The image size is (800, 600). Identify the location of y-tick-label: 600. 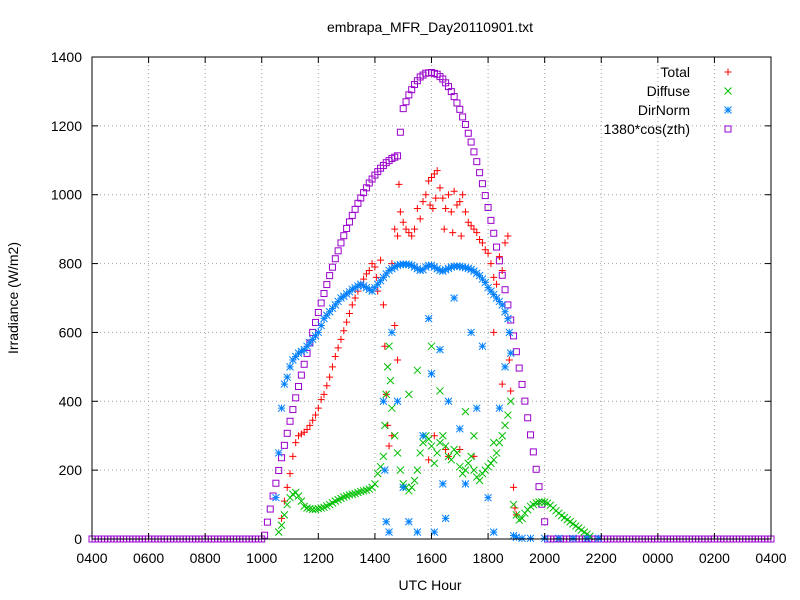
(71, 332).